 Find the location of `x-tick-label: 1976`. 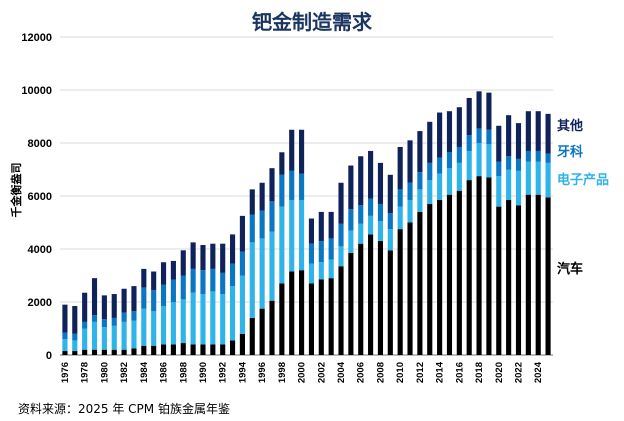

x-tick-label: 1976 is located at coordinates (65, 372).